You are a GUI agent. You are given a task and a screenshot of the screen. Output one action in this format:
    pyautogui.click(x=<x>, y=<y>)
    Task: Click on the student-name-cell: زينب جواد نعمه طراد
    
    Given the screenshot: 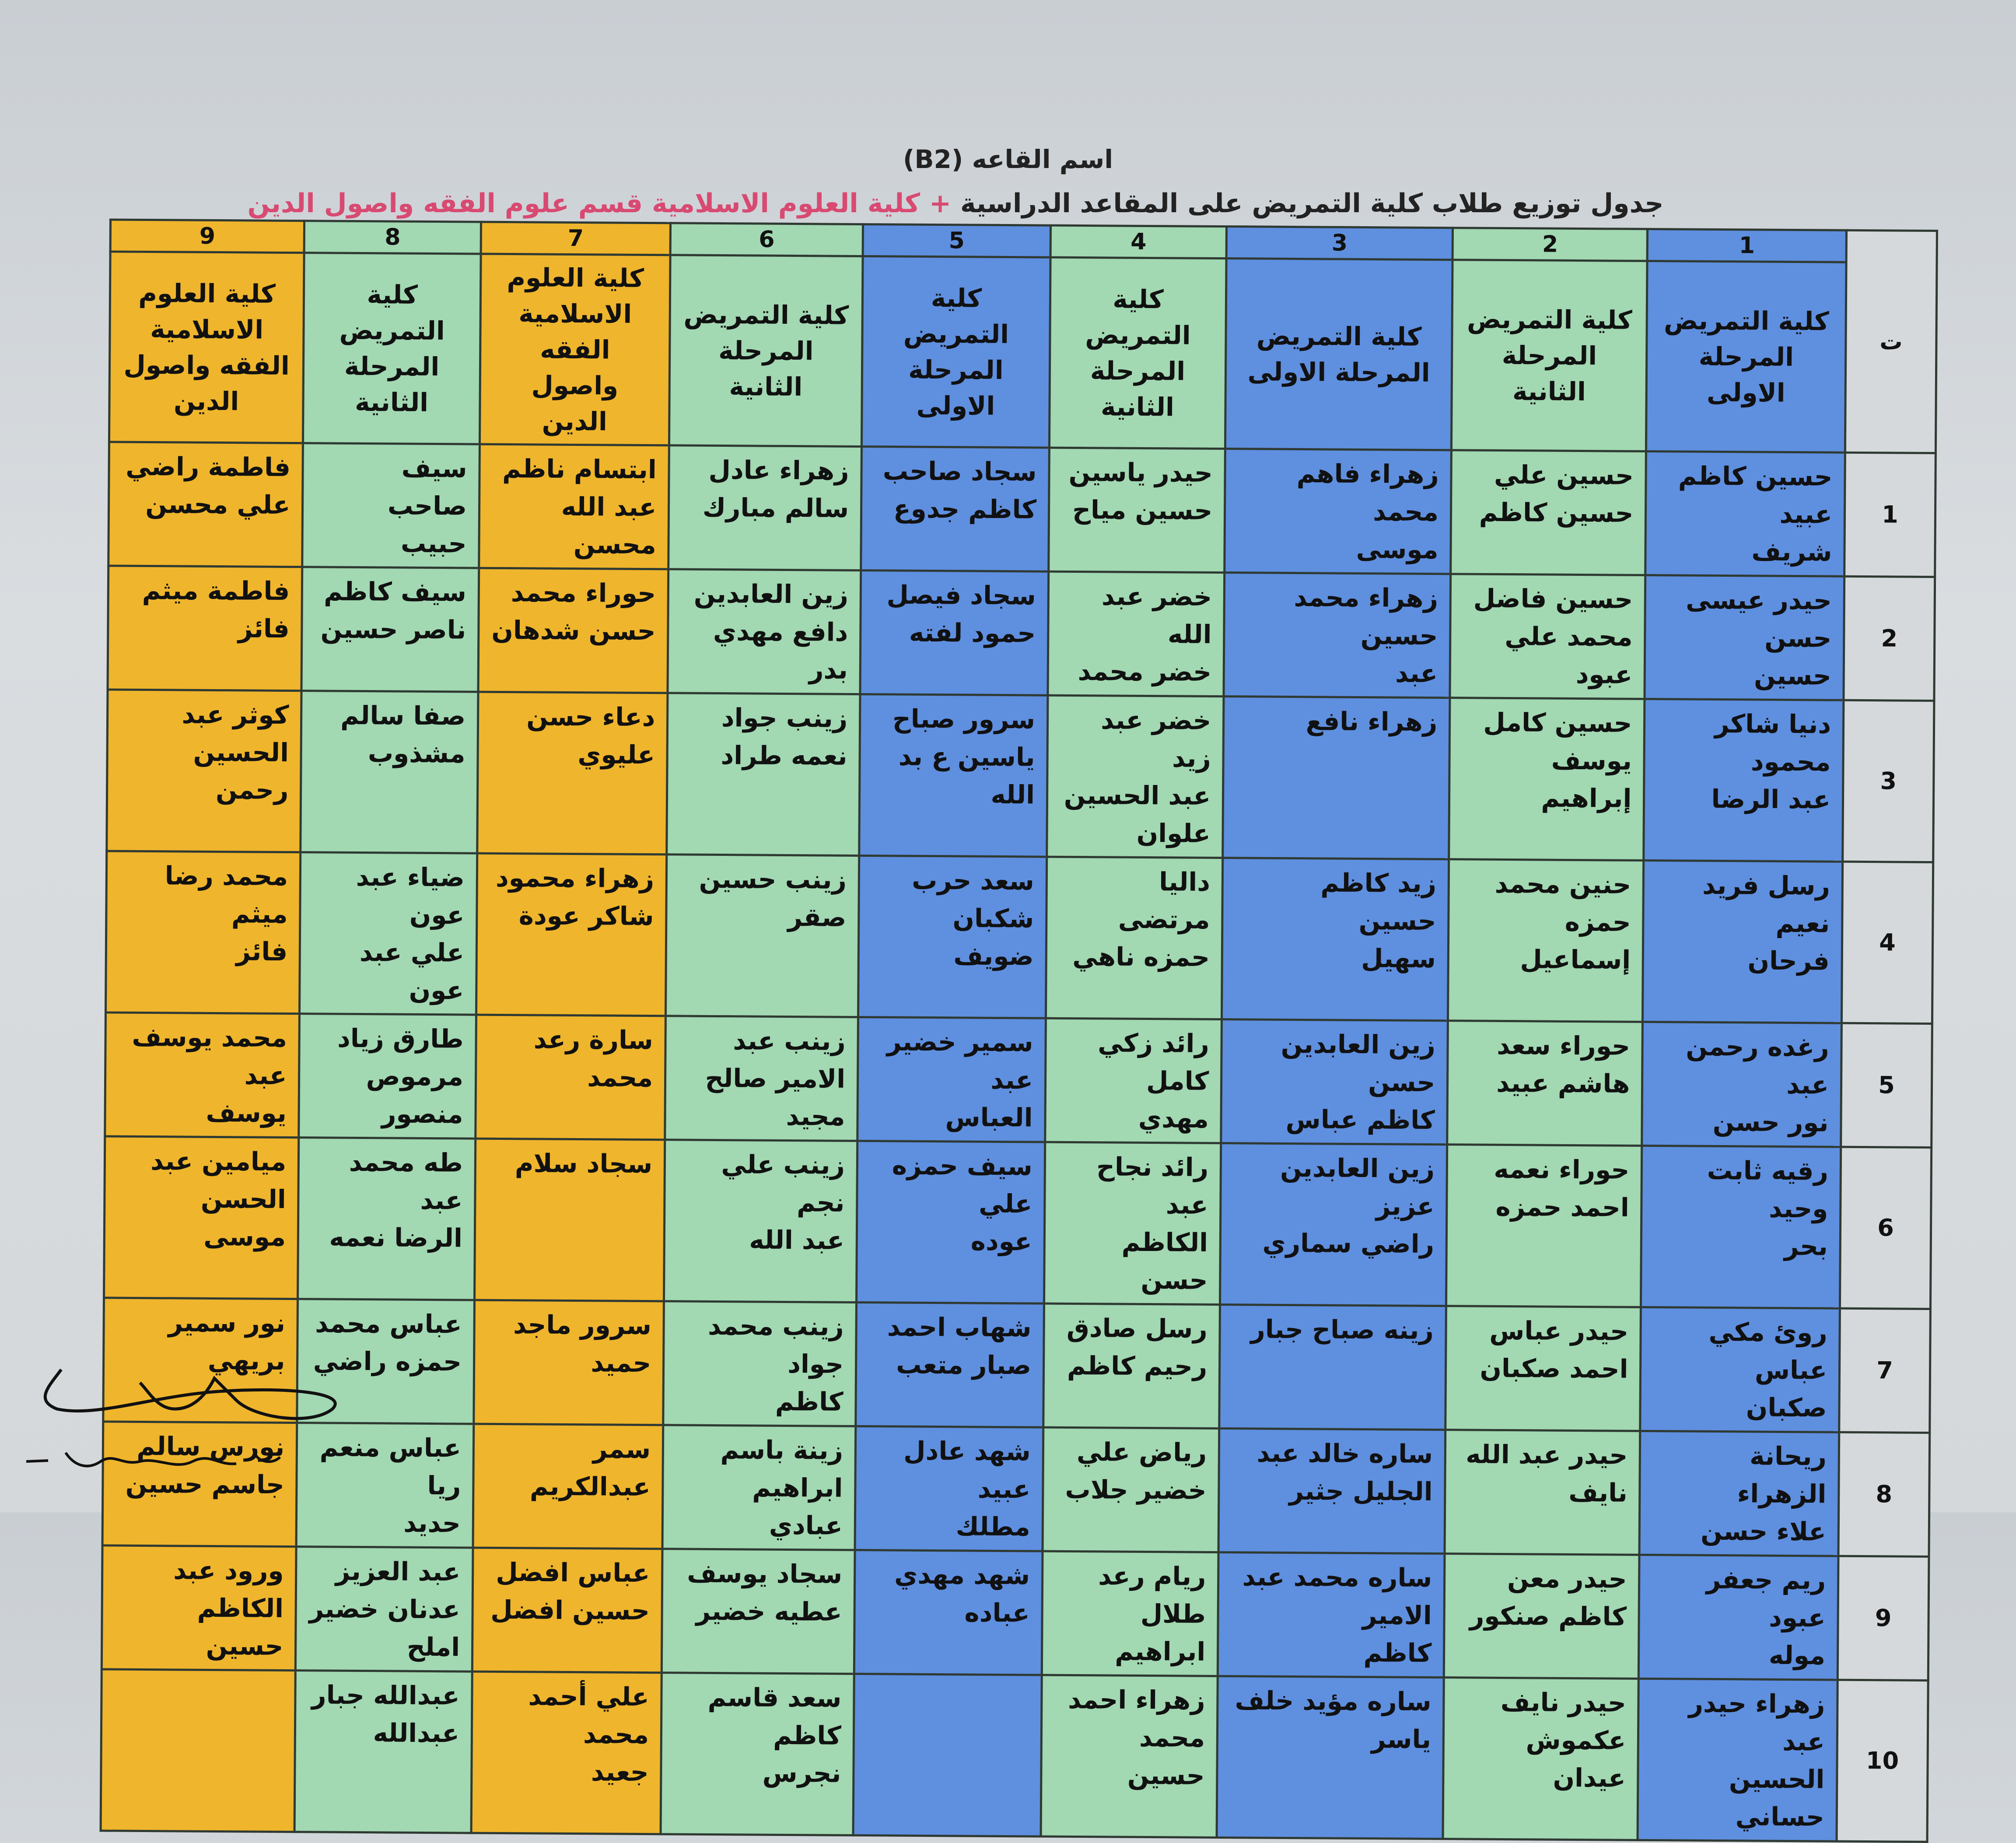 What is the action you would take?
    pyautogui.click(x=763, y=774)
    